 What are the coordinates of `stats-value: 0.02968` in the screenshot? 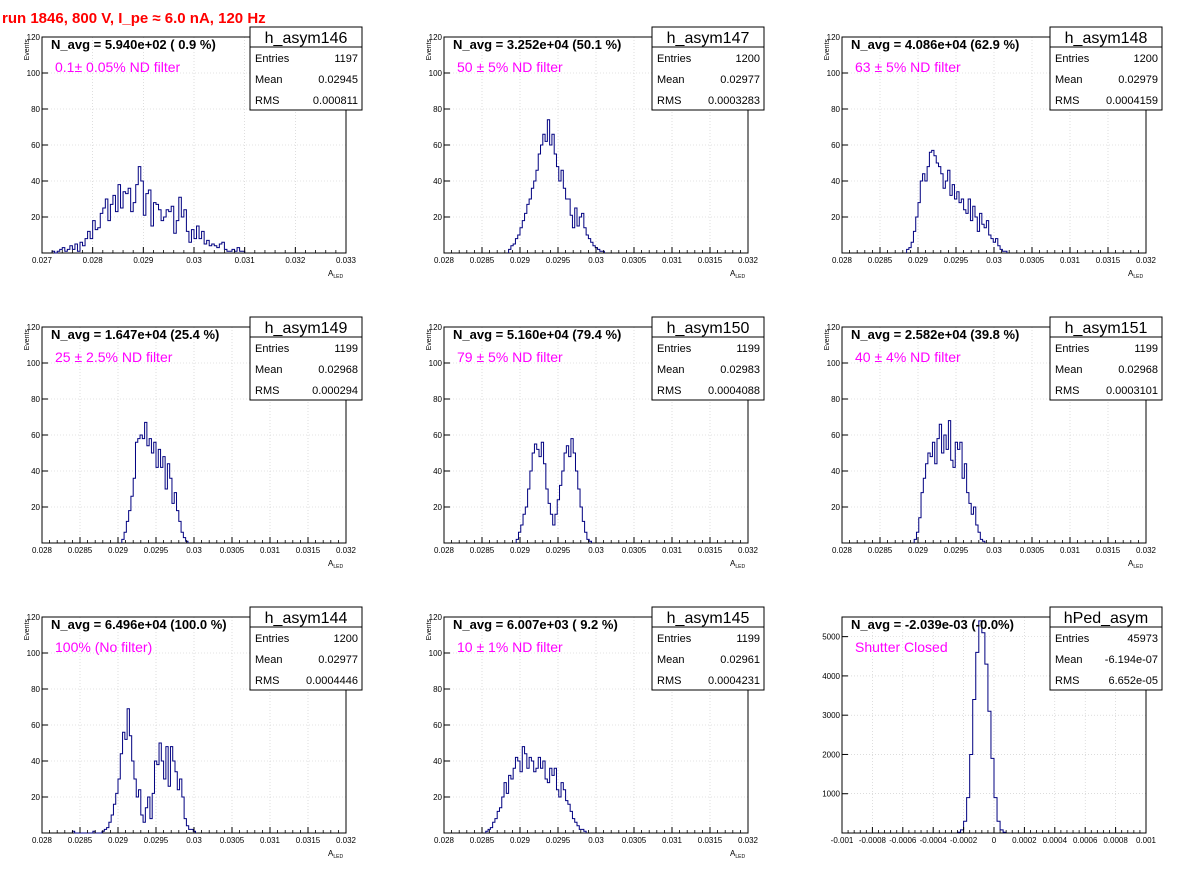 It's located at (338, 370).